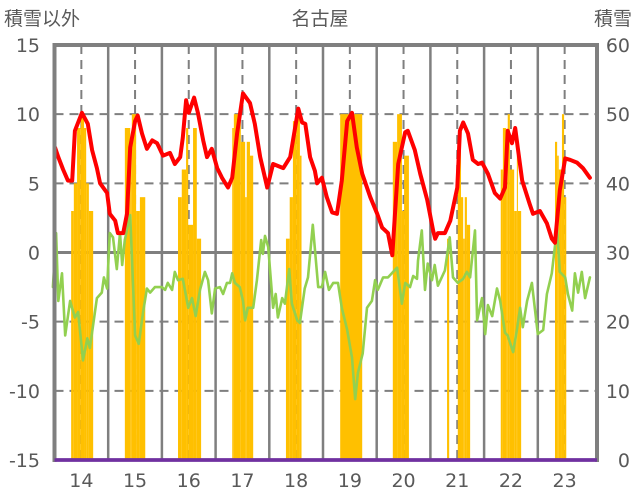 The height and width of the screenshot is (501, 636). What do you see at coordinates (319, 19) in the screenshot?
I see `chart-title: 名古屋` at bounding box center [319, 19].